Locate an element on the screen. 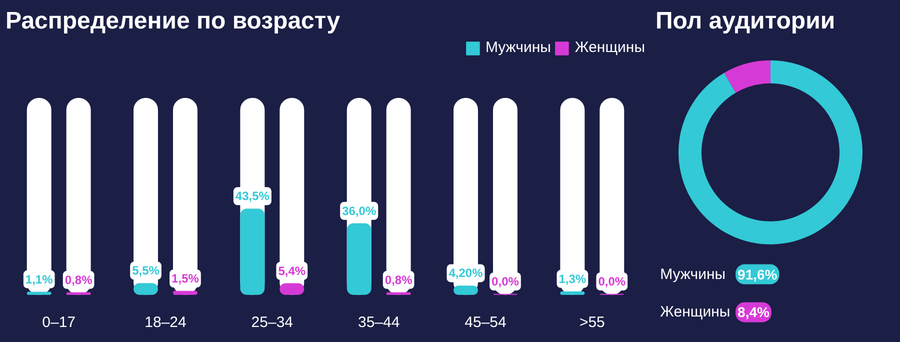 This screenshot has width=900, height=342. data-label: 4,20% is located at coordinates (466, 273).